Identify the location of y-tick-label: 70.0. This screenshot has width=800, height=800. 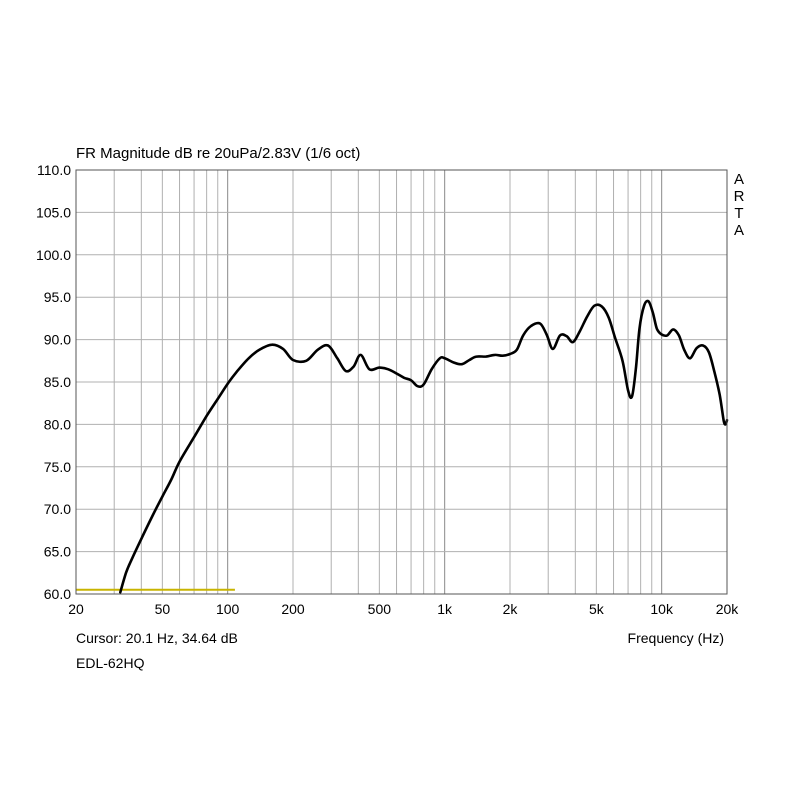
(57, 509).